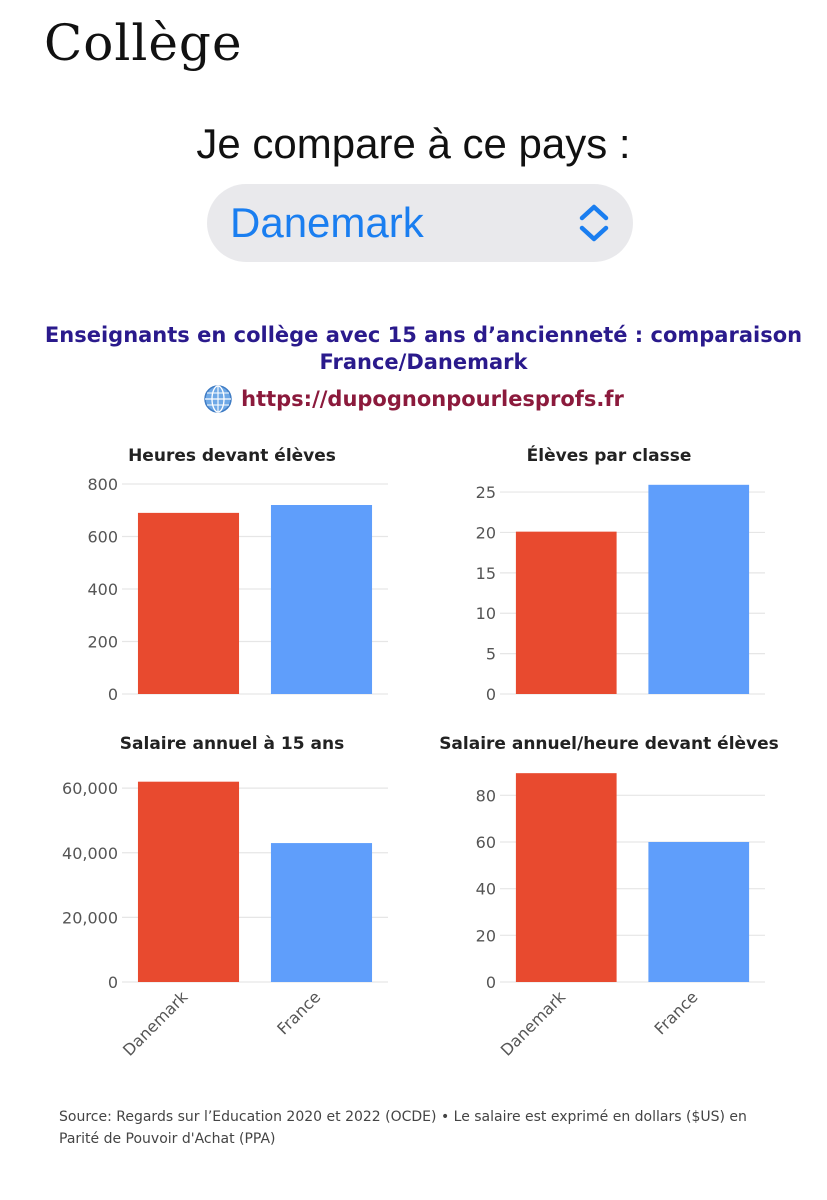 The width and height of the screenshot is (827, 1200). Describe the element at coordinates (90, 917) in the screenshot. I see `y-tick-label: 20,000` at that location.